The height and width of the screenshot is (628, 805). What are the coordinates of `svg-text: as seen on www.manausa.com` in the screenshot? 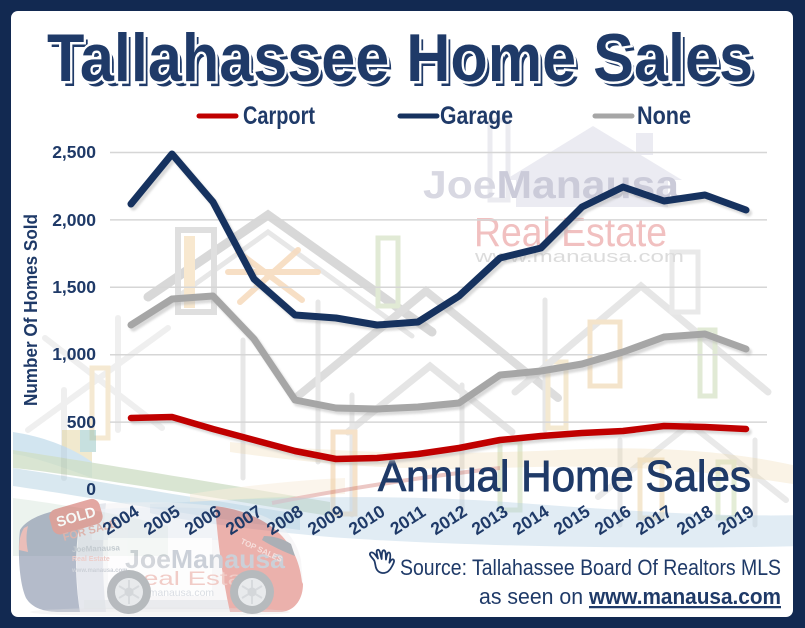 It's located at (630, 596).